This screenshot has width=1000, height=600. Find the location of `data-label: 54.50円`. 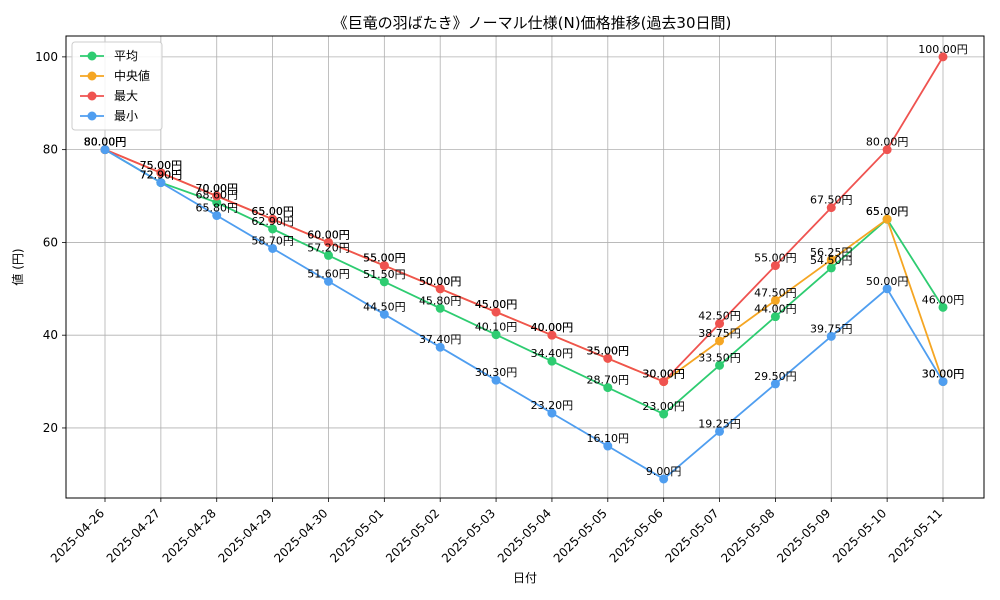

data-label: 54.50円 is located at coordinates (831, 260).